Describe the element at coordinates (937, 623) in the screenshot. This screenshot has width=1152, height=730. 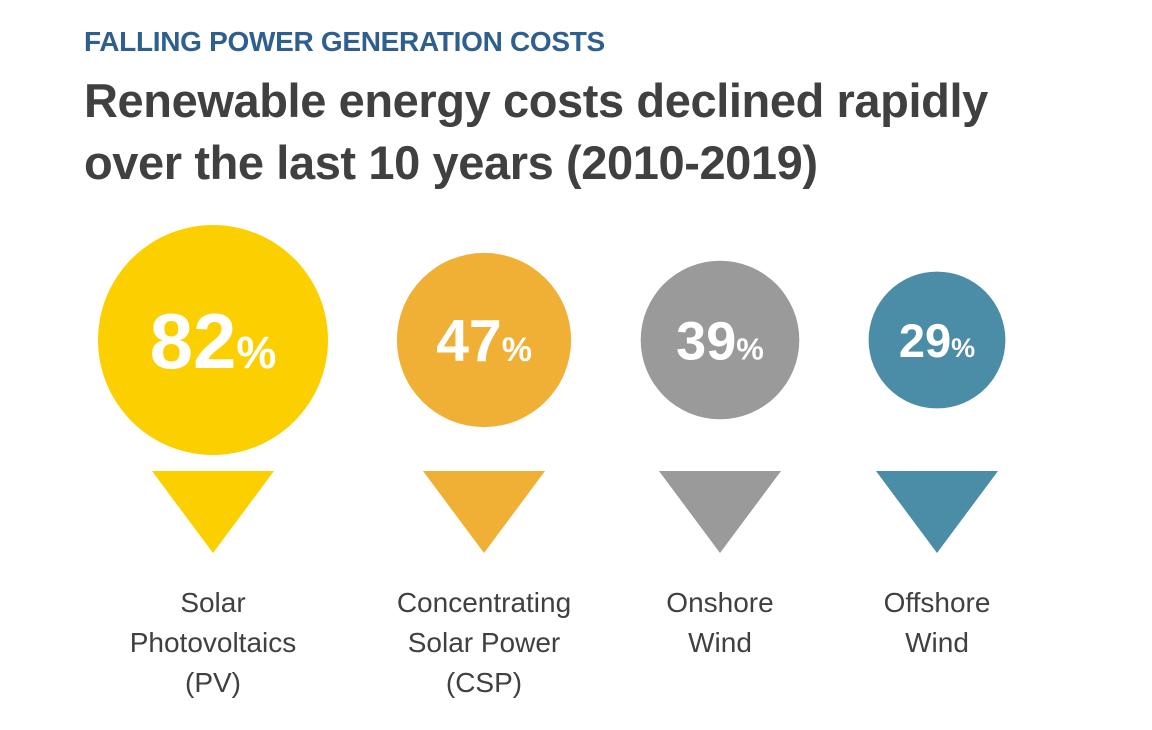
I see `category-label-offshore-wind: Offshore Wind` at that location.